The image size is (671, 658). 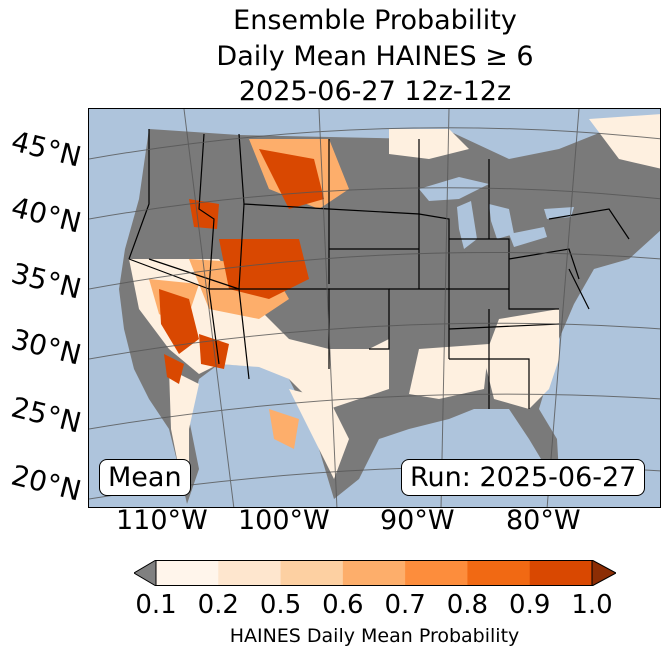 I want to click on colorbar-tick-label: 1.0, so click(x=592, y=605).